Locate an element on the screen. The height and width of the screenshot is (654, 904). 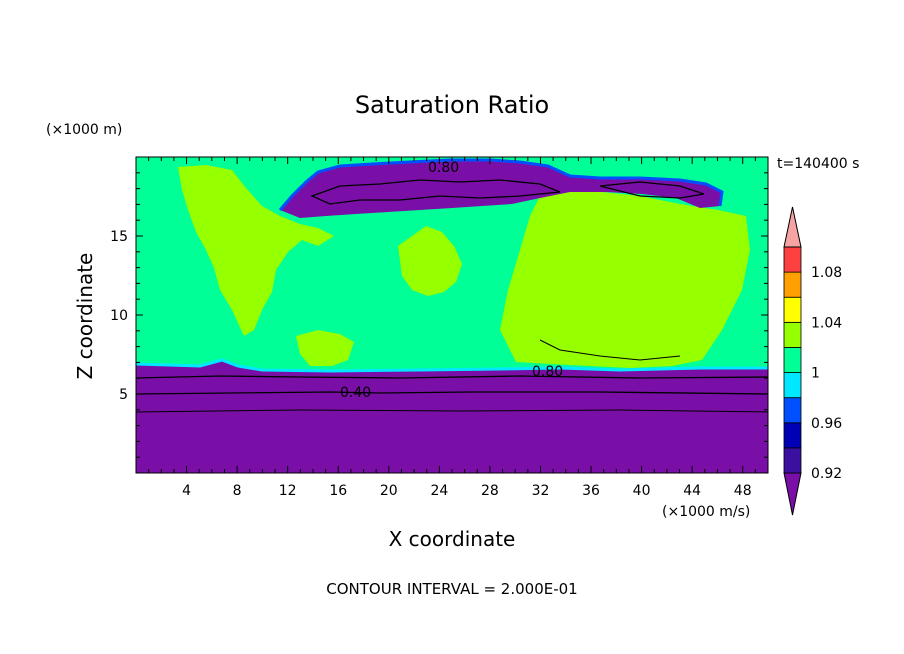
field-region-saturated-center is located at coordinates (430, 261).